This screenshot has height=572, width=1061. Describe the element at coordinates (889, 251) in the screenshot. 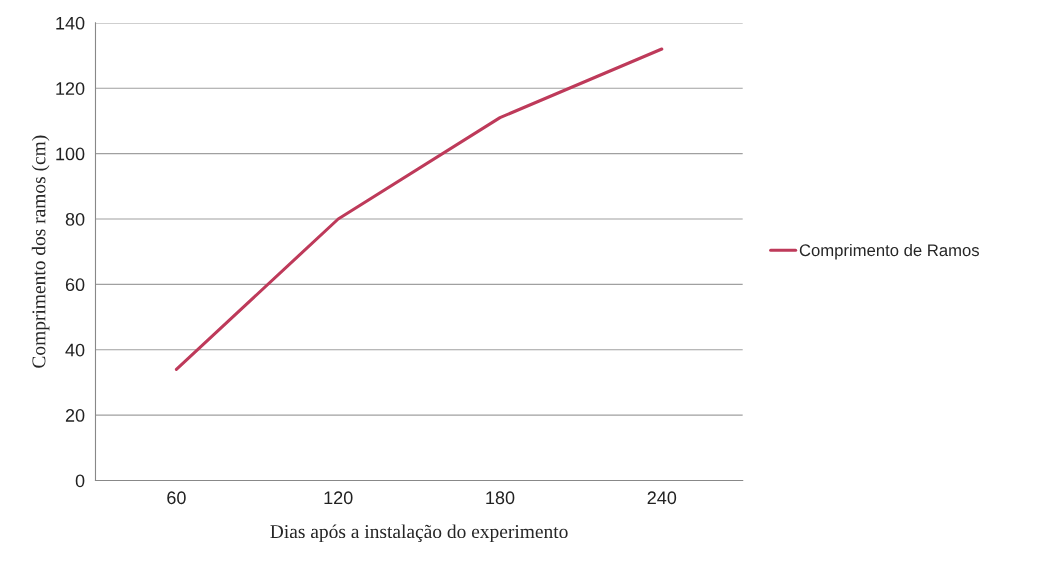

I see `legend-label: Comprimento de Ramos` at that location.